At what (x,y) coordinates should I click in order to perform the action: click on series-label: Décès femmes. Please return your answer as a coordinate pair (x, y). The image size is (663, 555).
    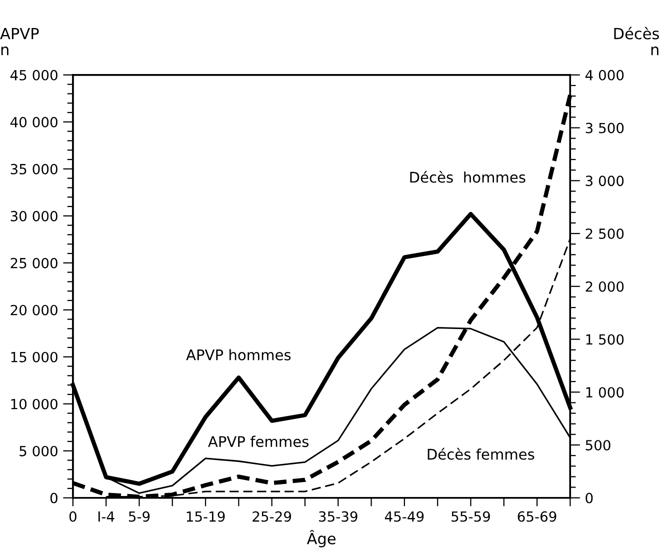
    Looking at the image, I should click on (481, 454).